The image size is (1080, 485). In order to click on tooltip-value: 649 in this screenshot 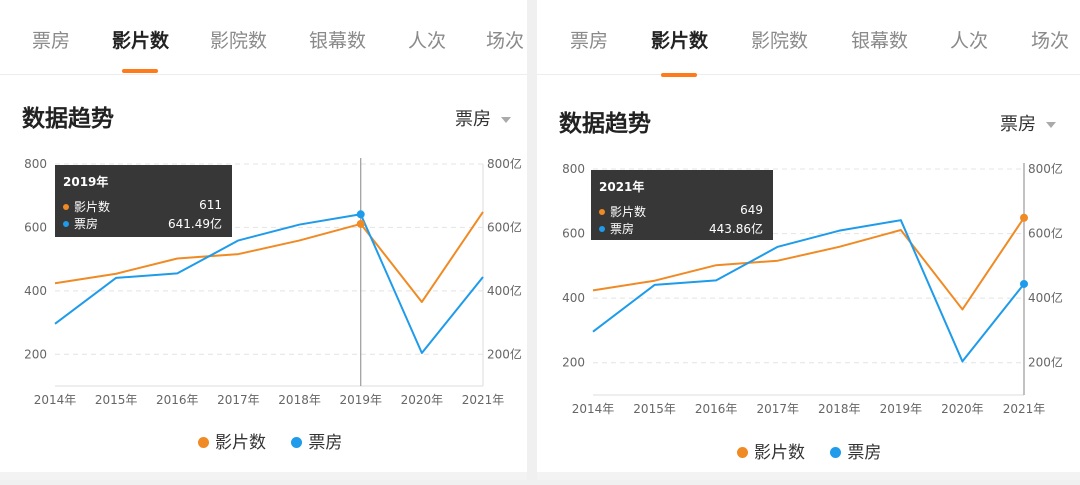, I will do `click(751, 210)`.